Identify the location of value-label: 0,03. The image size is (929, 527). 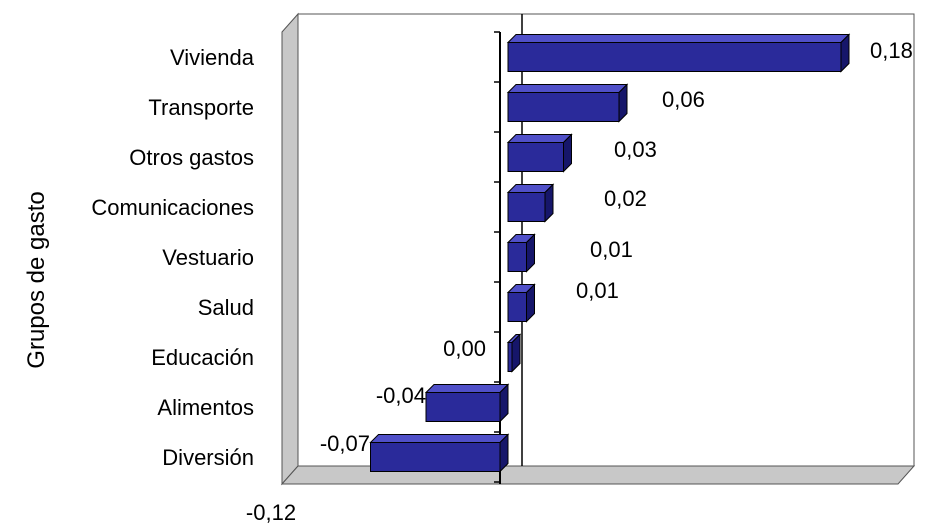
(635, 149).